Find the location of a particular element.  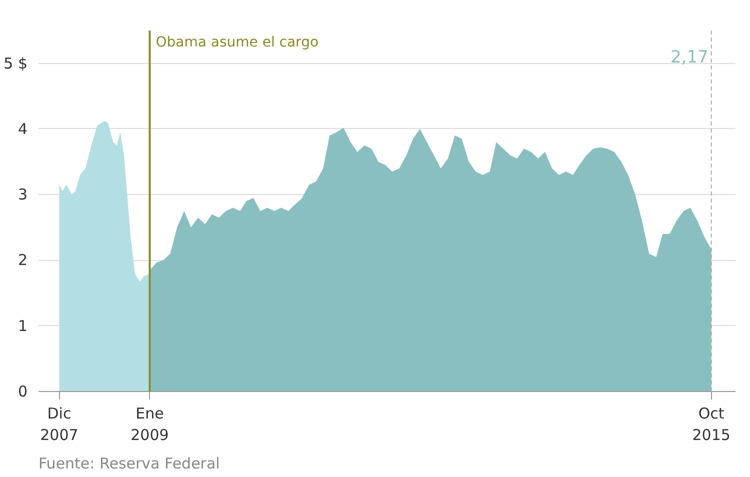

y-tick-label: 3 is located at coordinates (23, 195).